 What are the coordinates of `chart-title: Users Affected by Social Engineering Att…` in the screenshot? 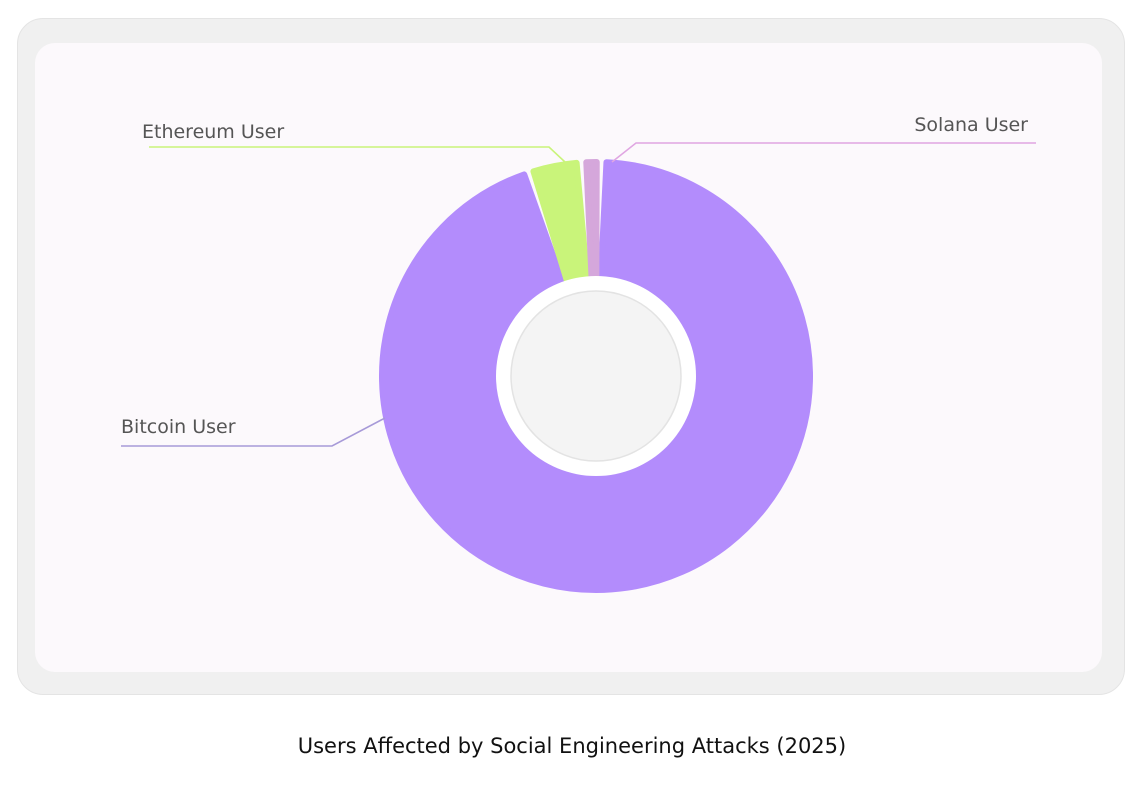 It's located at (572, 746).